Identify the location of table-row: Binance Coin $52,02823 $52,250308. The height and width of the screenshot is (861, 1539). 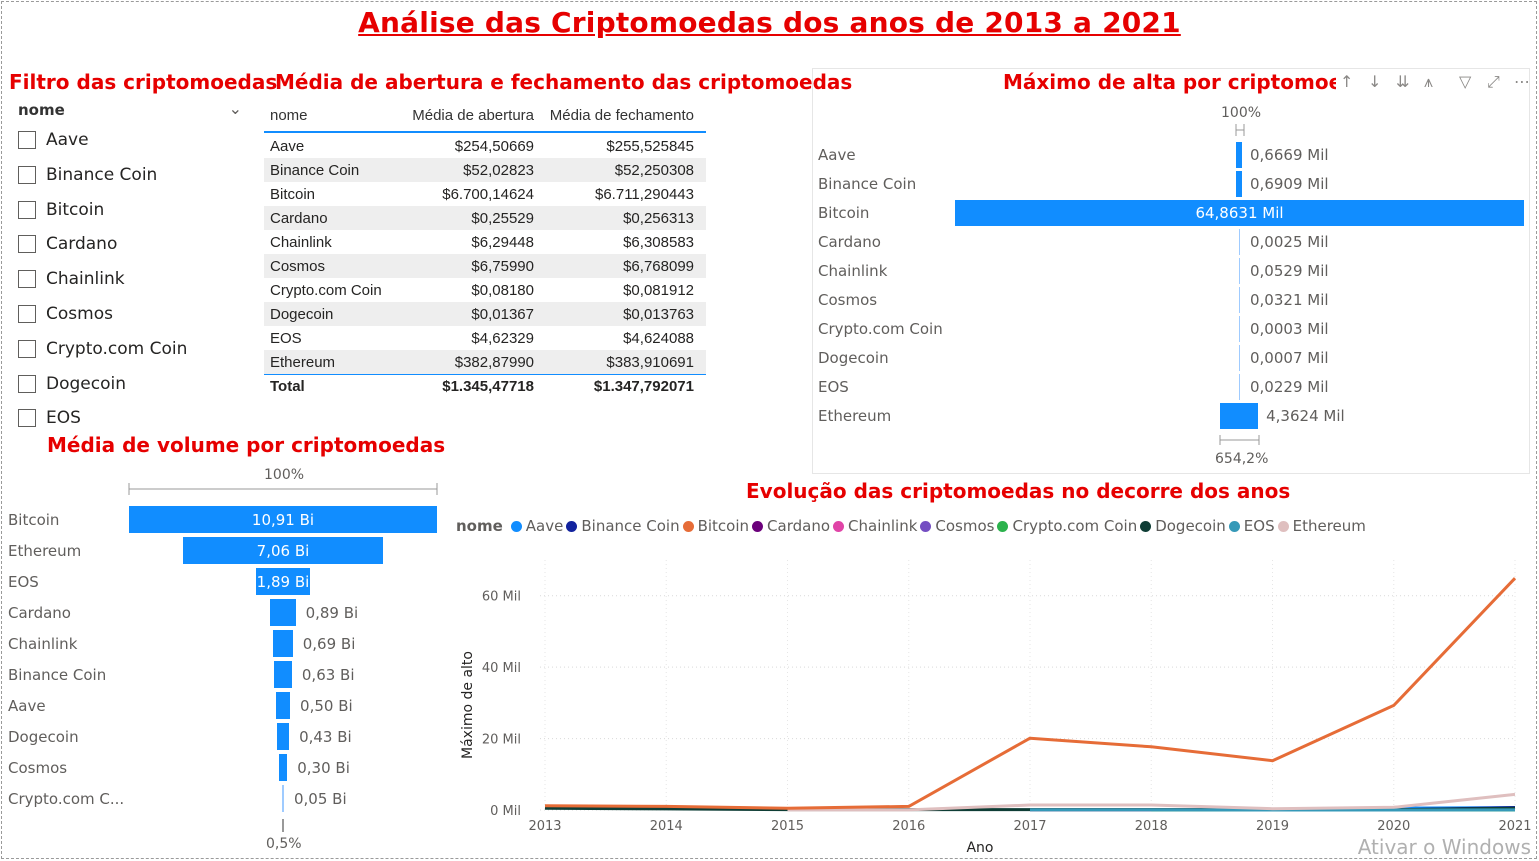
(485, 170).